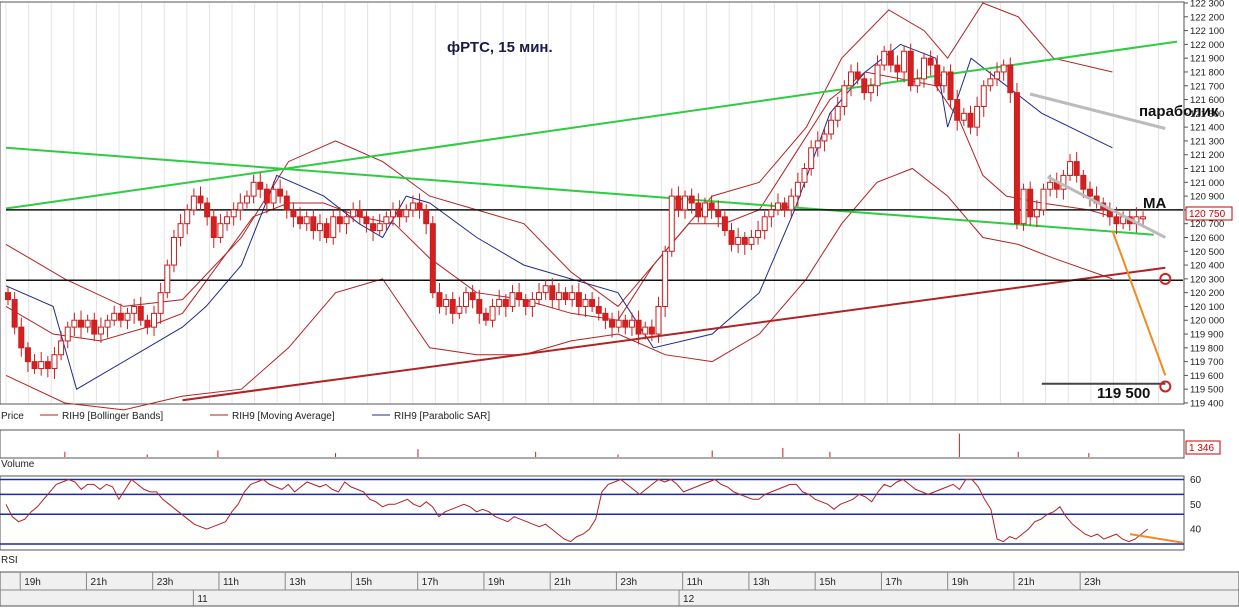  What do you see at coordinates (1207, 72) in the screenshot?
I see `price-tick-label: 121 800` at bounding box center [1207, 72].